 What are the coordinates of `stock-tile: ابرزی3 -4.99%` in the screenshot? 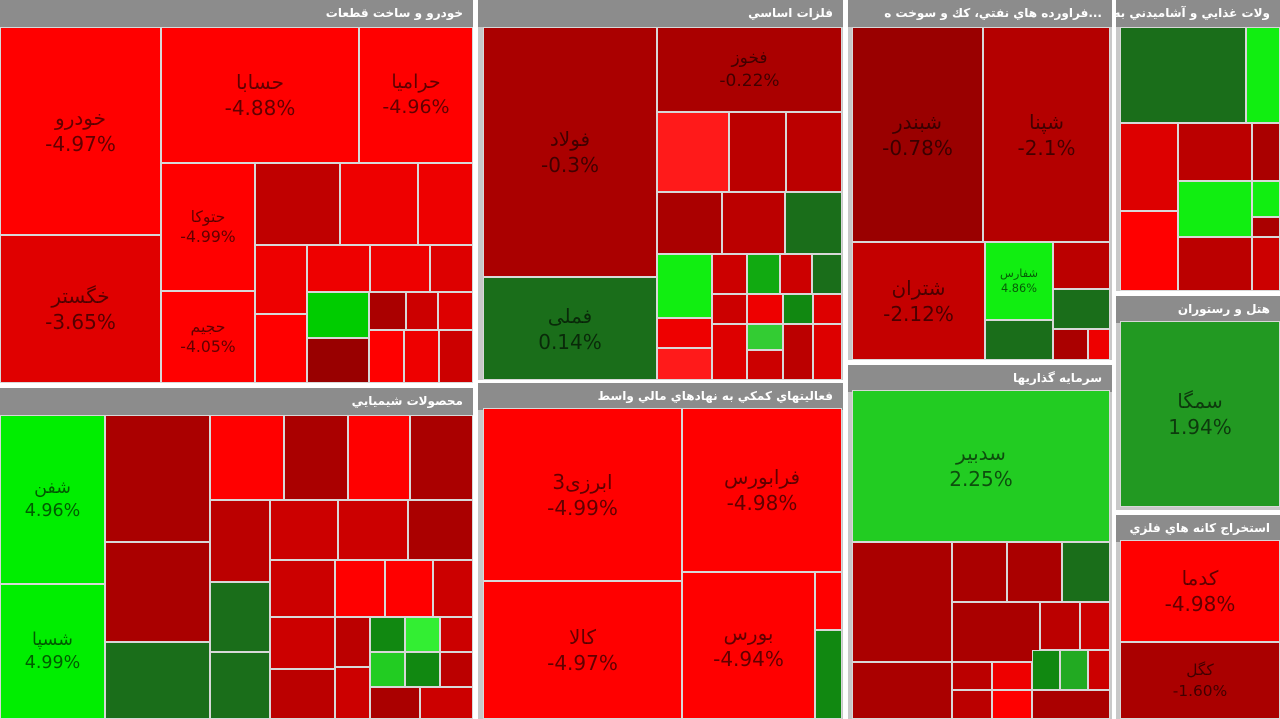 It's located at (582, 494).